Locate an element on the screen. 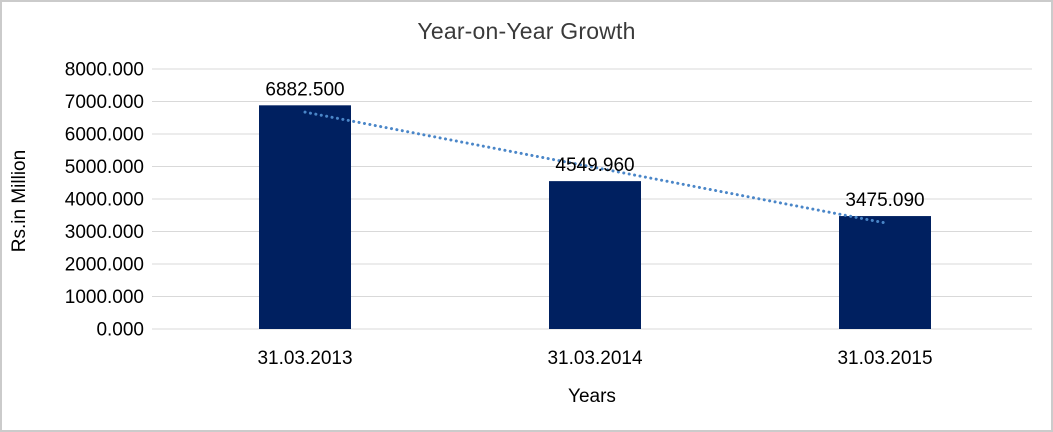 This screenshot has height=432, width=1053. trendline is located at coordinates (595, 167).